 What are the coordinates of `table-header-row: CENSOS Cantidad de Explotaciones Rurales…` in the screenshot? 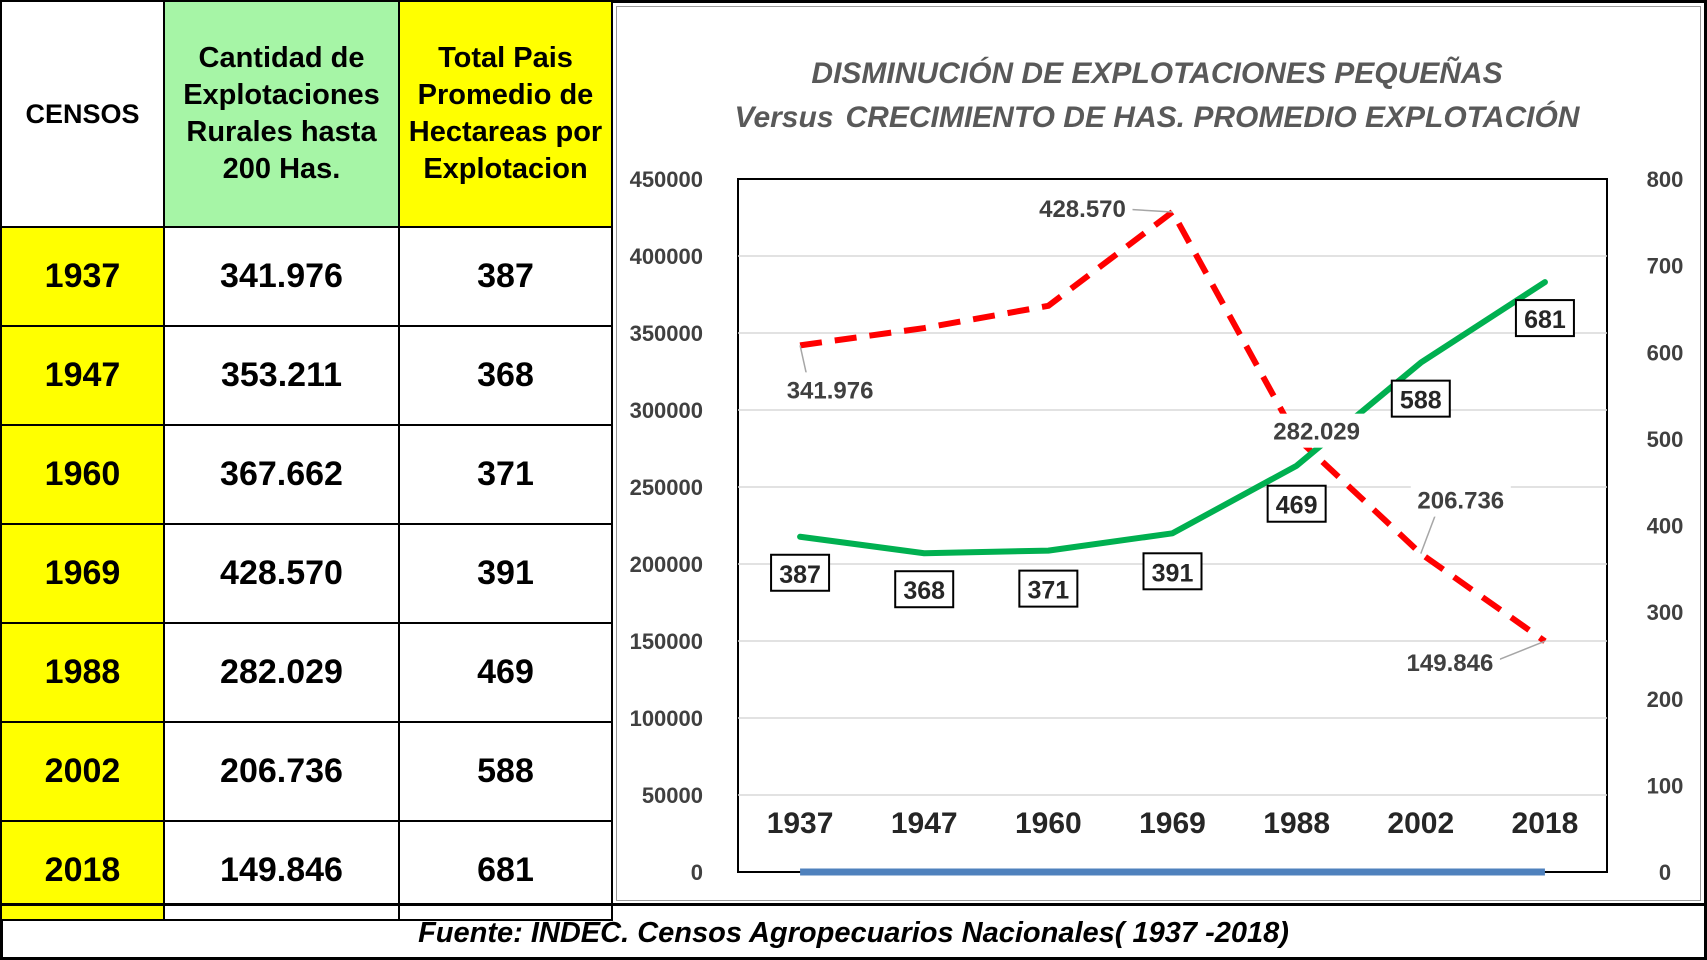 It's located at (306, 114).